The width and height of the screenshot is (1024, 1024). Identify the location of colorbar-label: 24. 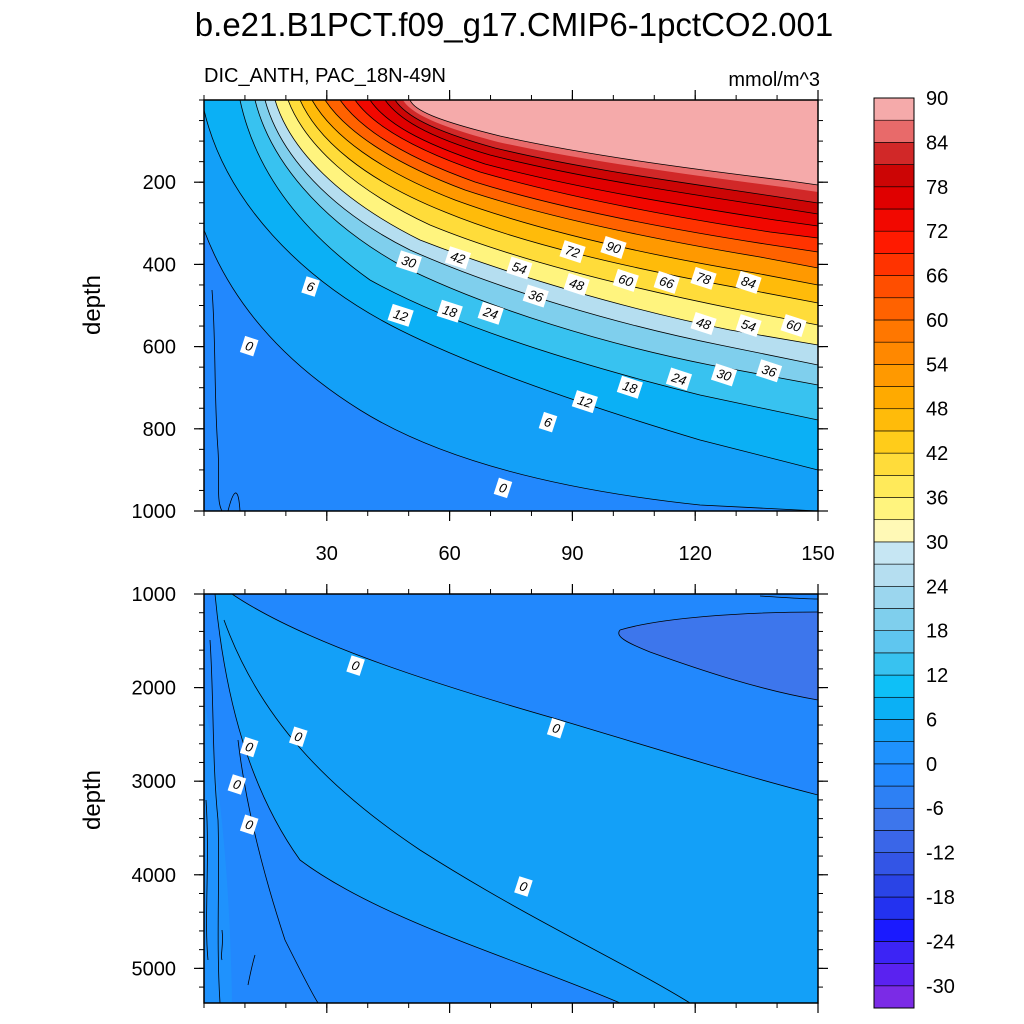
(937, 587).